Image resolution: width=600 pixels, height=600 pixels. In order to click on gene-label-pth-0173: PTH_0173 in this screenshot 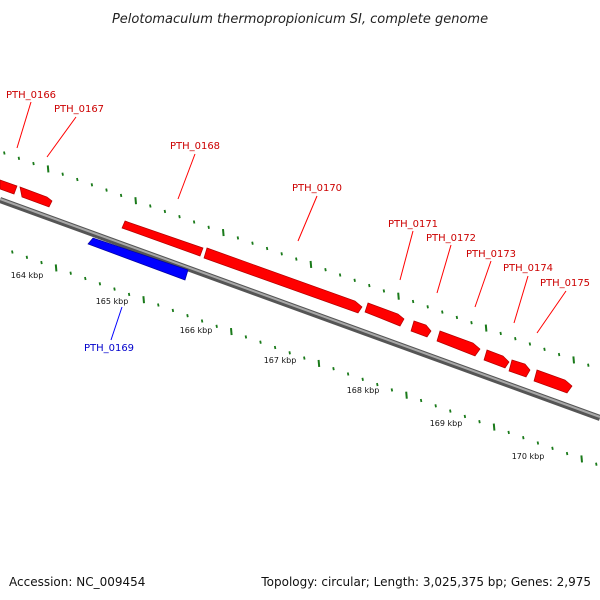, I will do `click(491, 254)`.